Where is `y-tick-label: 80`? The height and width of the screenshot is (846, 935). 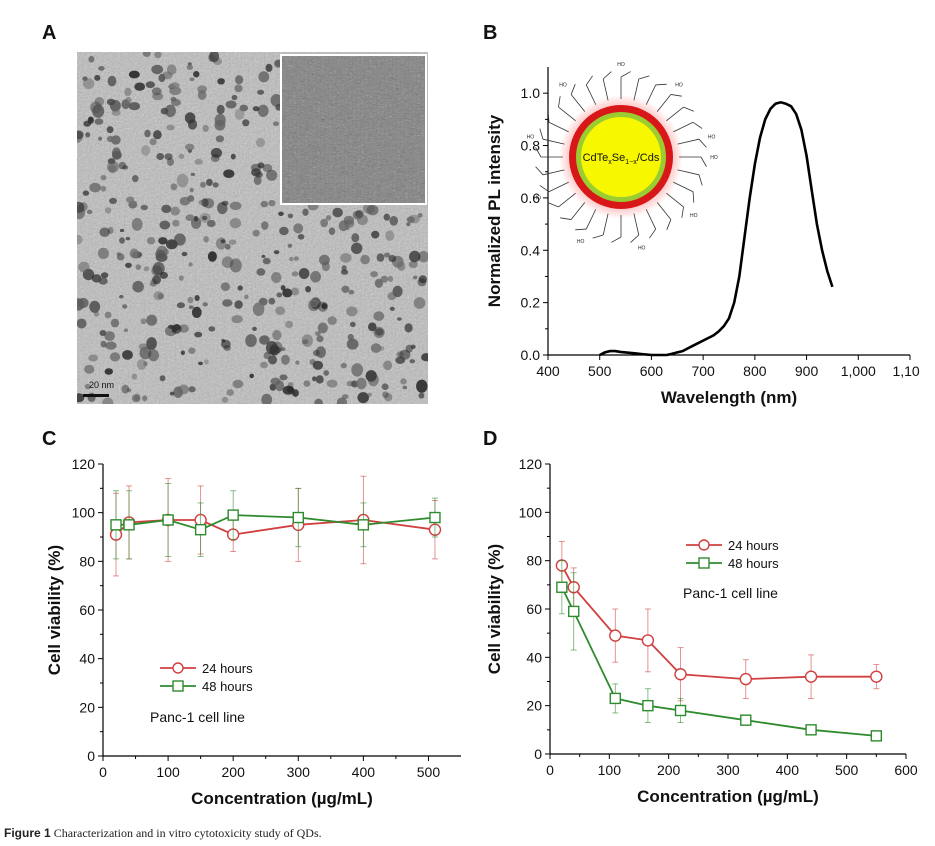 y-tick-label: 80 is located at coordinates (534, 561).